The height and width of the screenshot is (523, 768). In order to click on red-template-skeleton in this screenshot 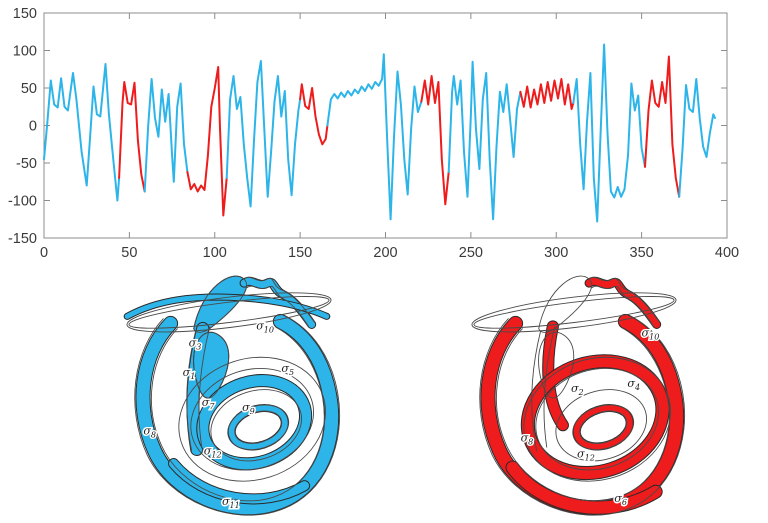, I will do `click(578, 395)`.